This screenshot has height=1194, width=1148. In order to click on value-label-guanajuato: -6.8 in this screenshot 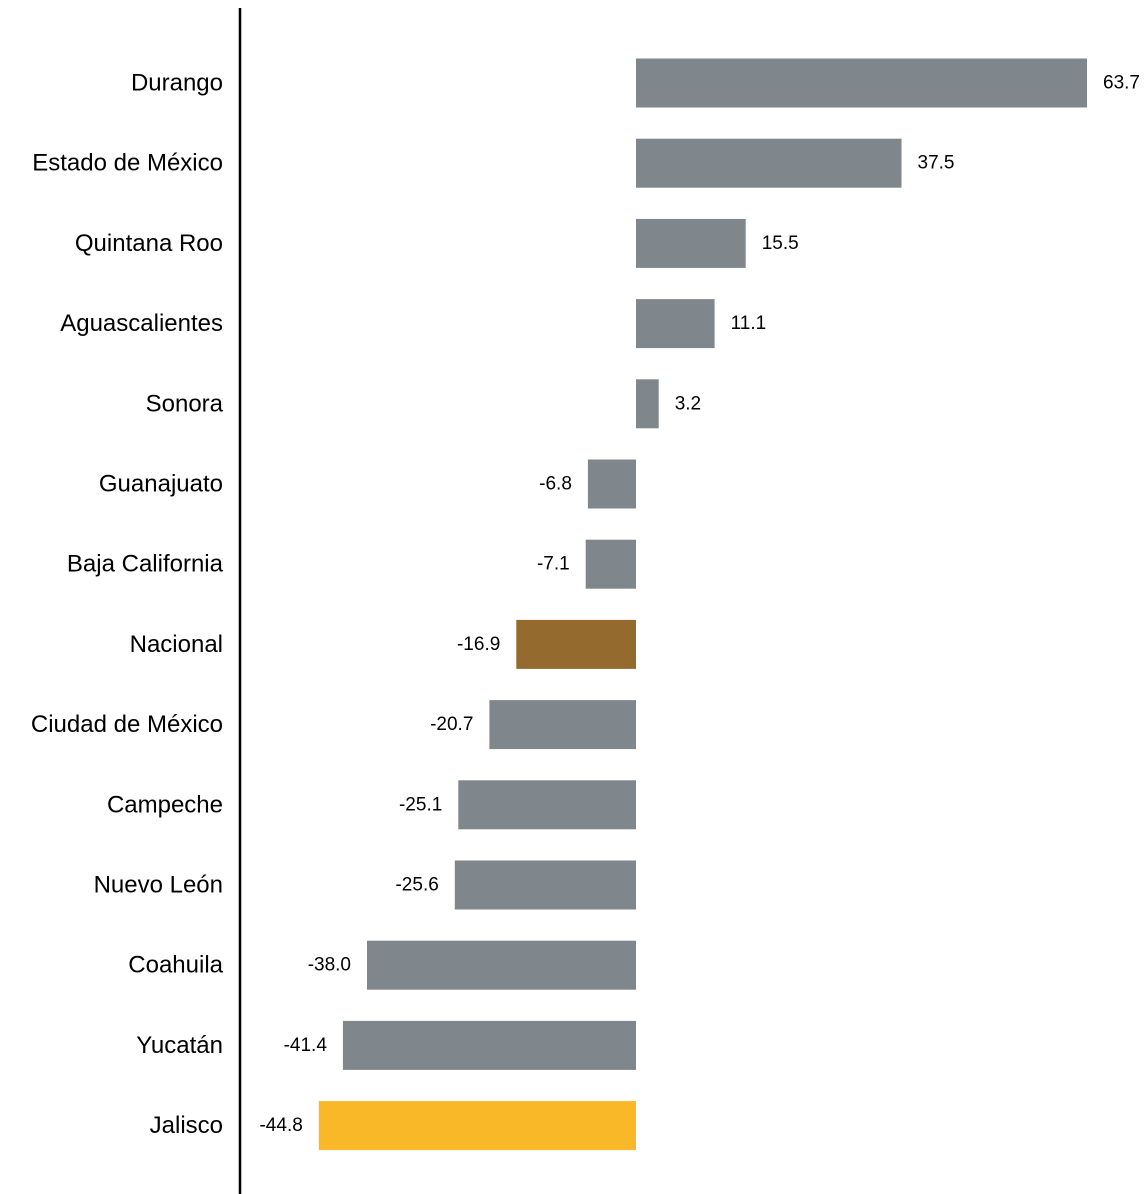, I will do `click(555, 484)`.